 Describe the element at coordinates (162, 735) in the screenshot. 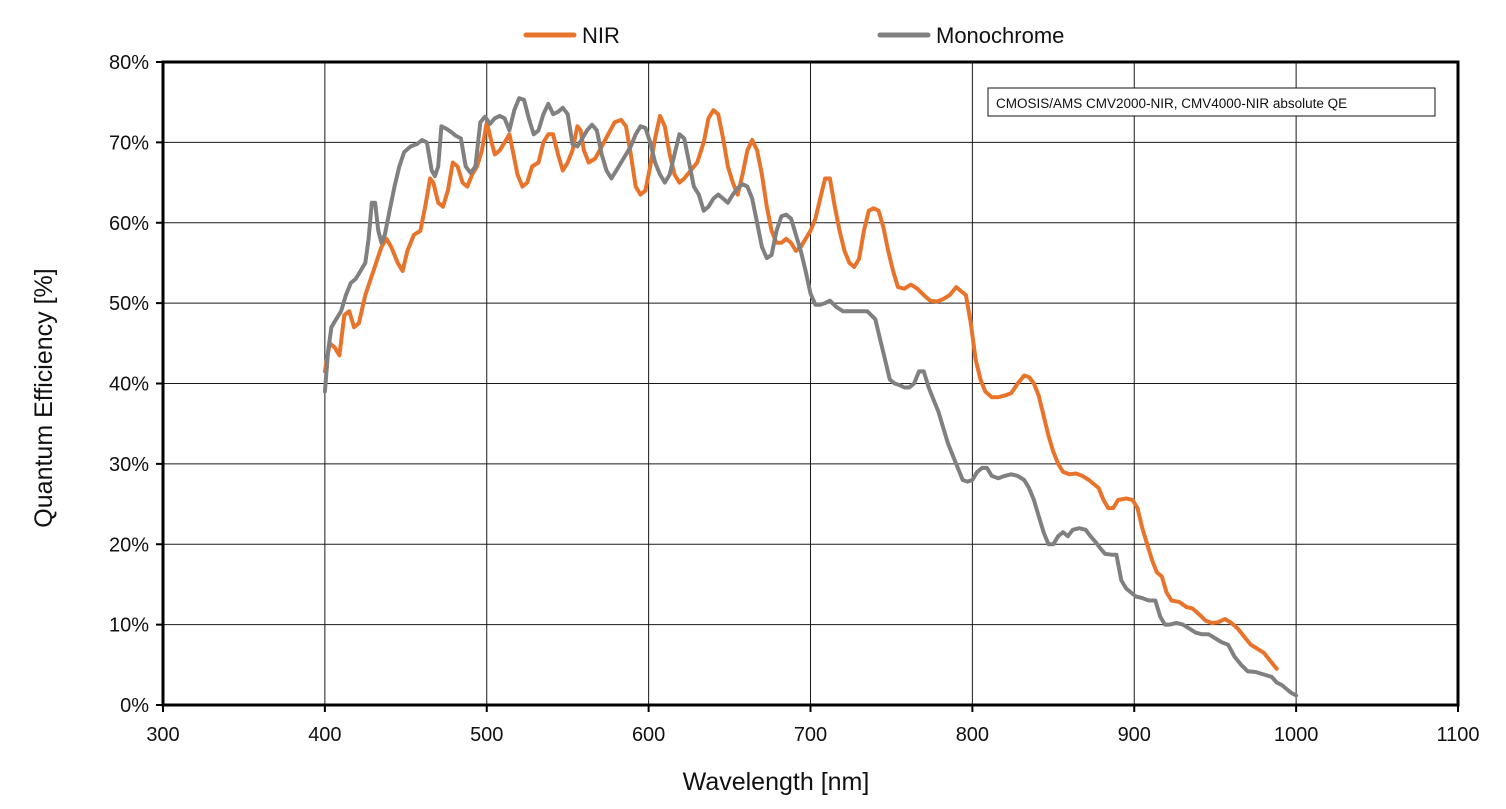

I see `x-tick-label-300: 300` at that location.